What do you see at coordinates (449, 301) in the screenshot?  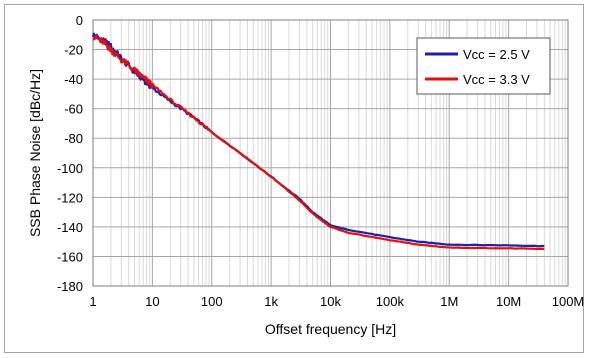 I see `x-tick-label: 1M` at bounding box center [449, 301].